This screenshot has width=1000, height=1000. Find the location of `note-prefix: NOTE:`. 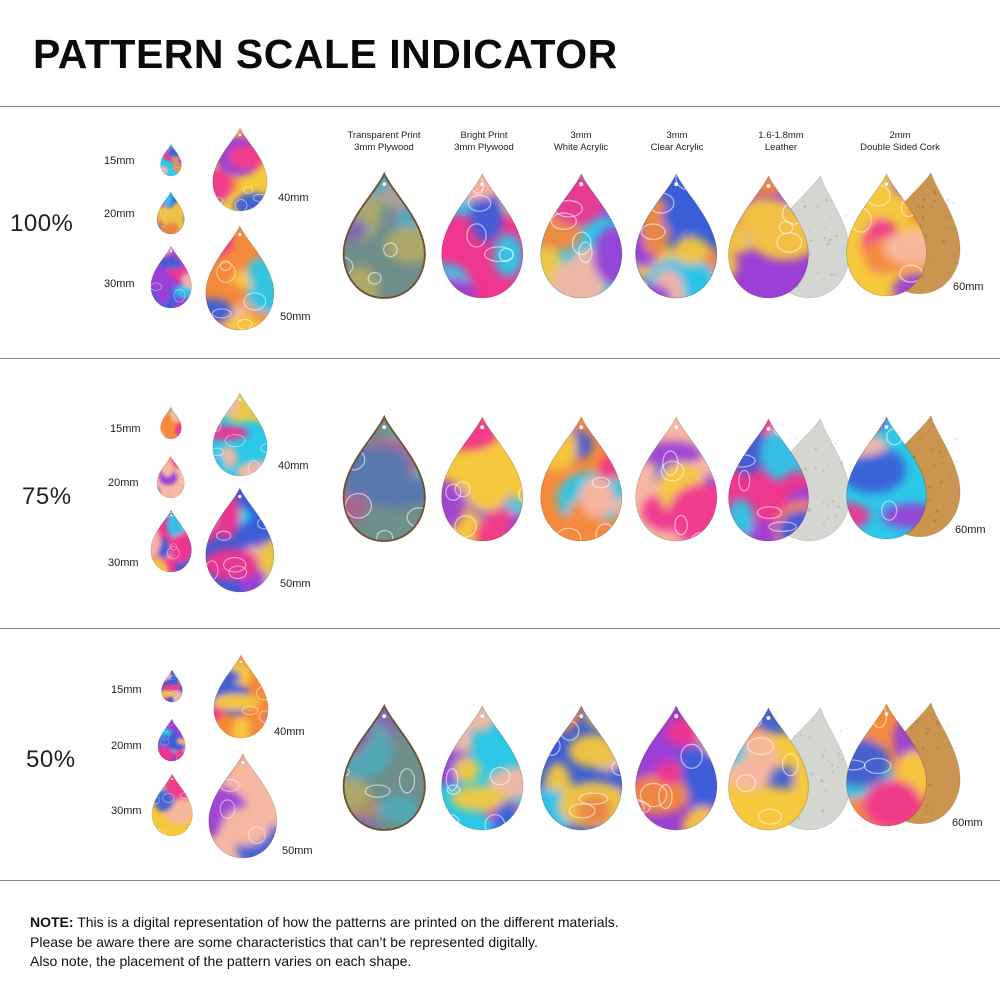

note-prefix: NOTE: is located at coordinates (52, 922).